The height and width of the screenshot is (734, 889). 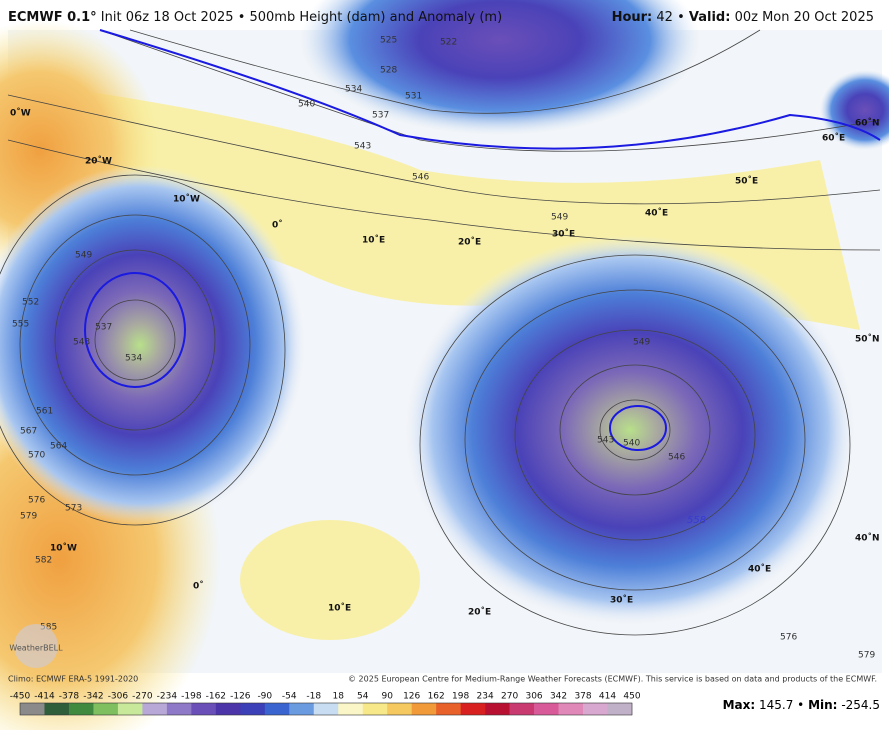 I want to click on min: -254.5, so click(x=860, y=705).